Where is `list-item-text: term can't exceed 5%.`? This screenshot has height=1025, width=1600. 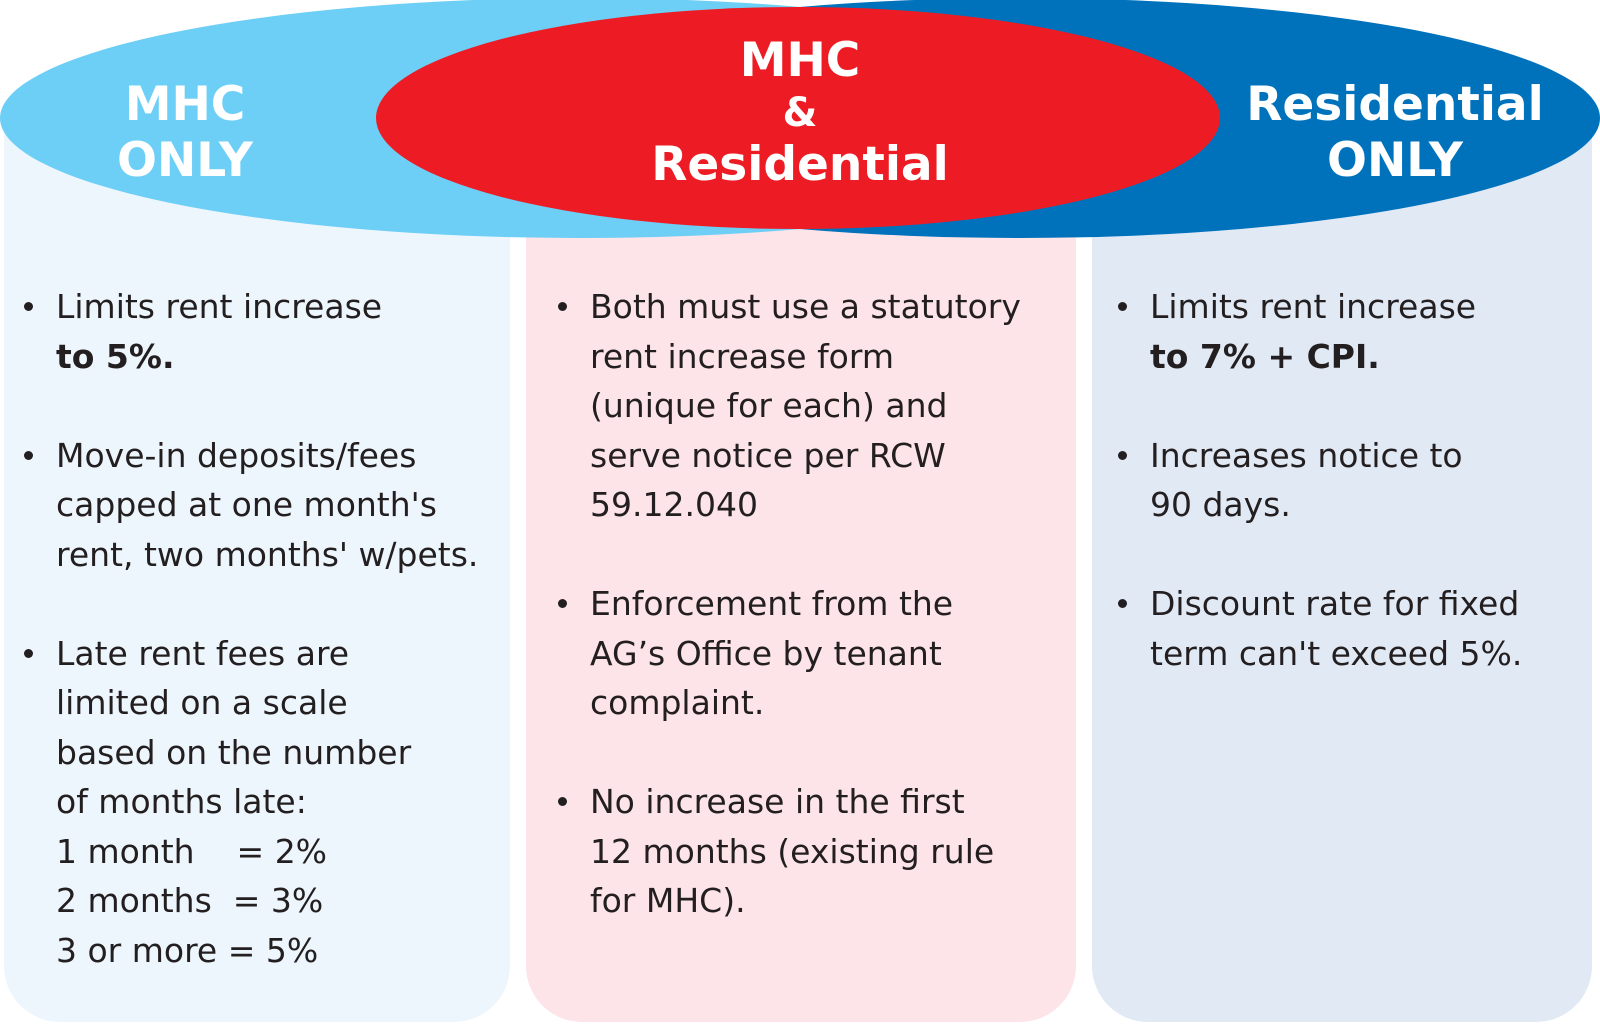
list-item-text: term can't exceed 5%. is located at coordinates (1336, 653).